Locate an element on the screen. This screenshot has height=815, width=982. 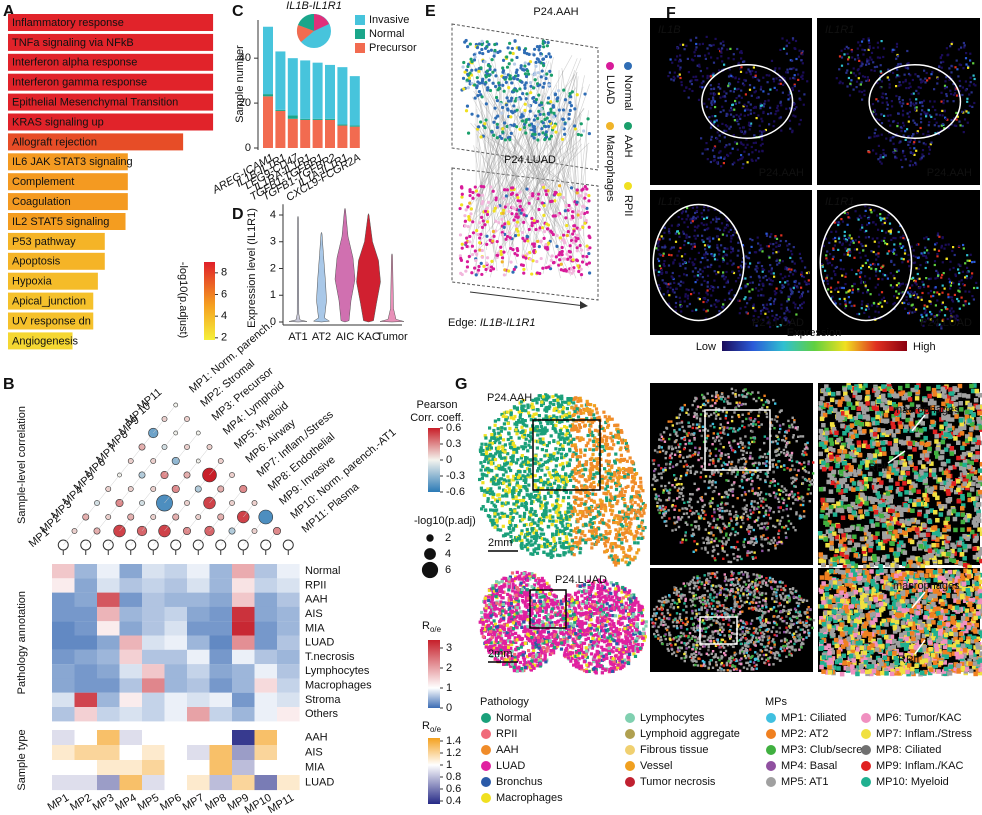
y-tick-label: 0 is located at coordinates (273, 322).